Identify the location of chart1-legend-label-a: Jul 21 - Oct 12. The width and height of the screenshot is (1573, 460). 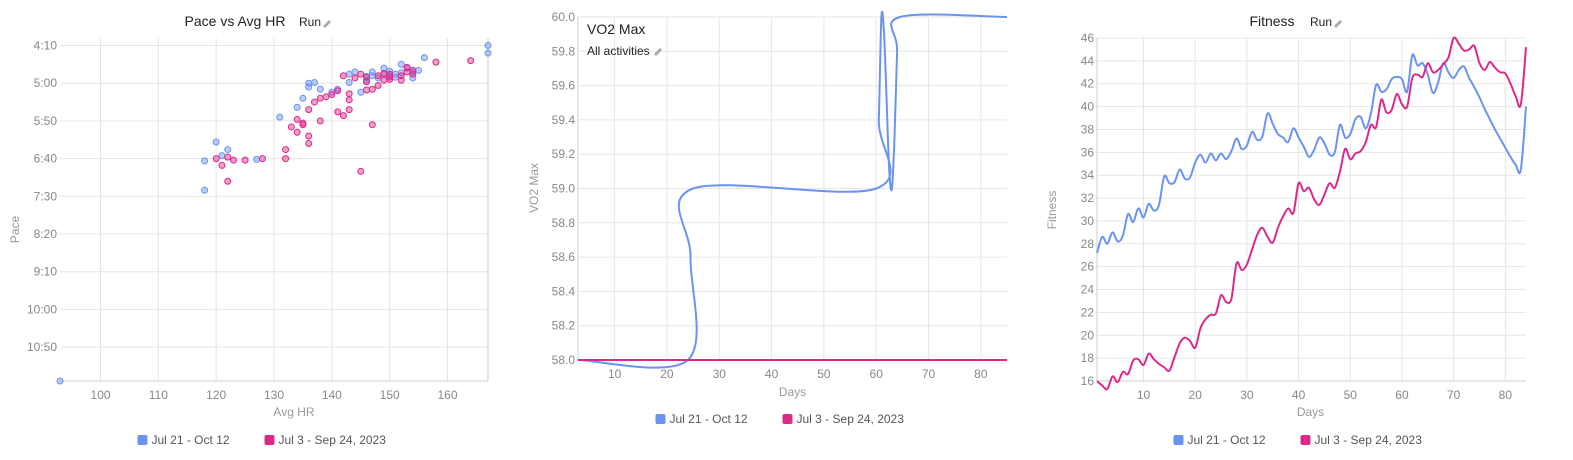
(191, 440).